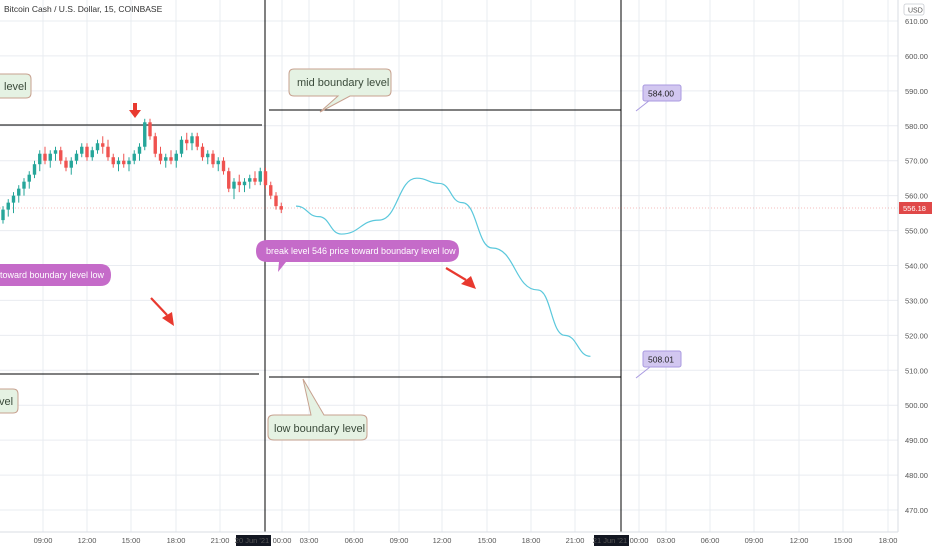  I want to click on price-tick-label: 500.00, so click(916, 405).